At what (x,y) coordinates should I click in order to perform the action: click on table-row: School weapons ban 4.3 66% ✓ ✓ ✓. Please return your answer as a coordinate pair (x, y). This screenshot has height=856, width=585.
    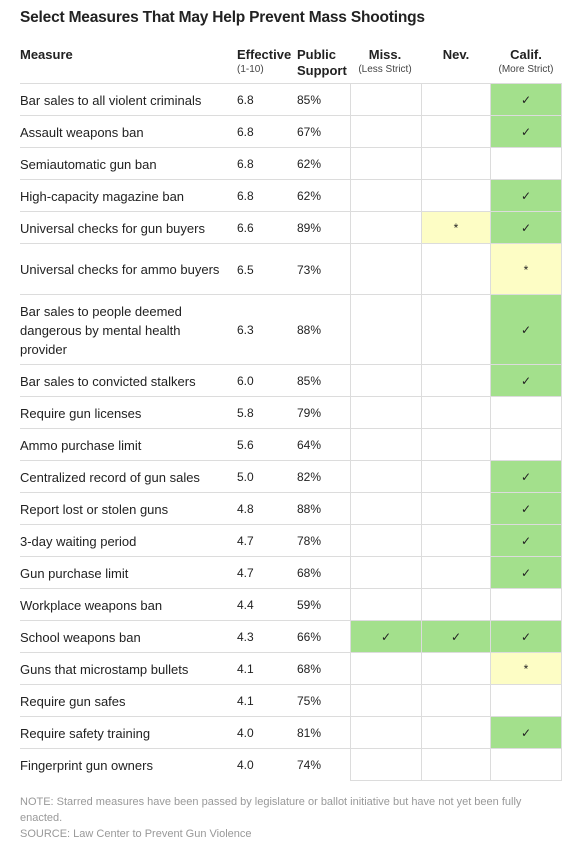
    Looking at the image, I should click on (291, 636).